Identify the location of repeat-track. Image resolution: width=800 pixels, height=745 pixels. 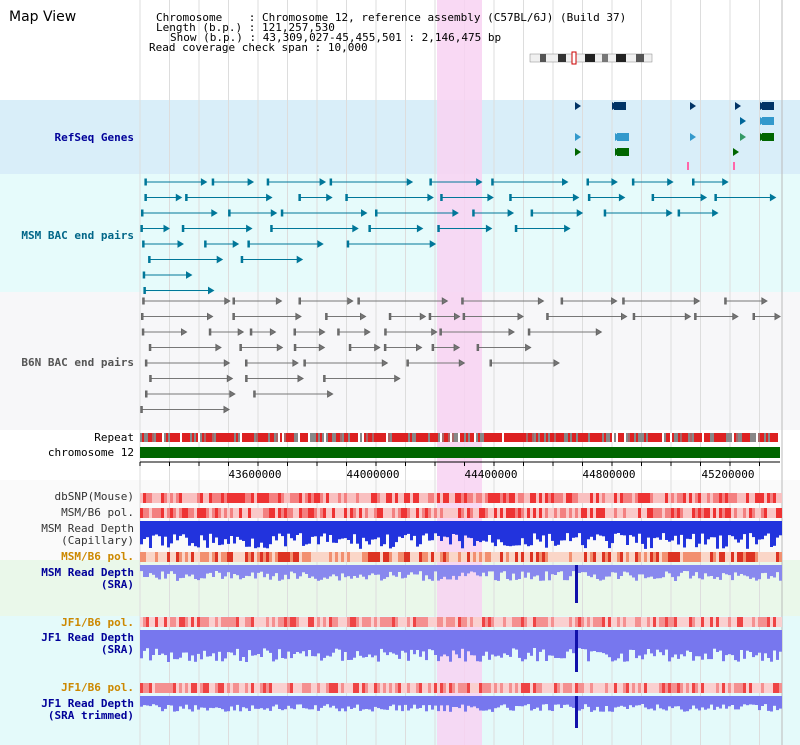
(460, 437).